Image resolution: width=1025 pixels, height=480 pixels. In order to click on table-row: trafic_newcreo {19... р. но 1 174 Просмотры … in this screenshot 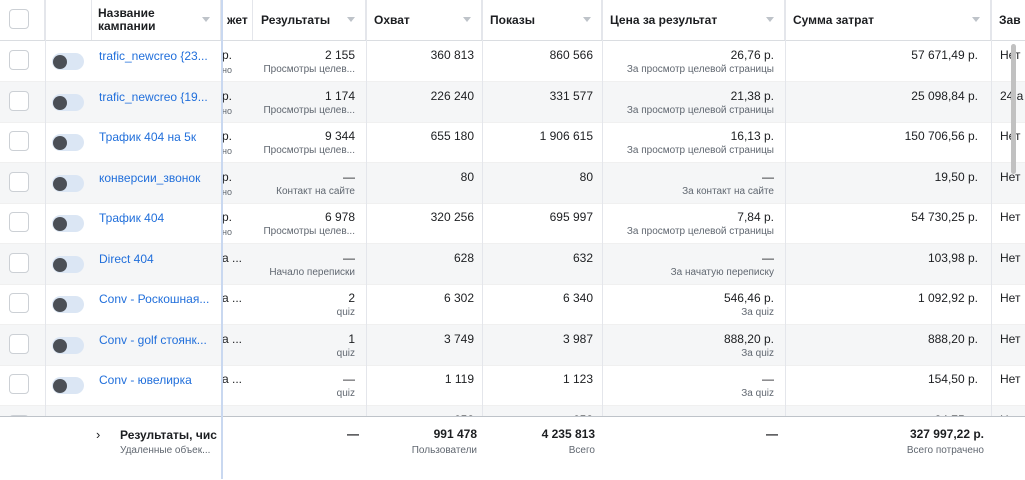, I will do `click(512, 102)`.